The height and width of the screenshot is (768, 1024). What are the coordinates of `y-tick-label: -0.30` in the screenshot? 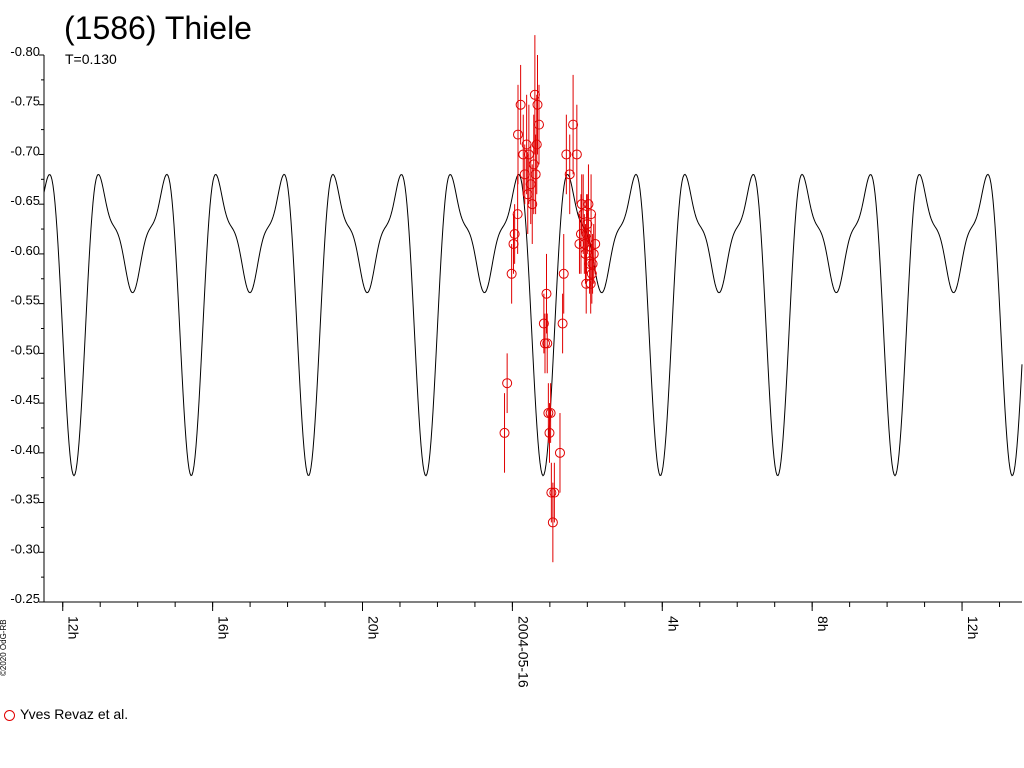 It's located at (25, 548).